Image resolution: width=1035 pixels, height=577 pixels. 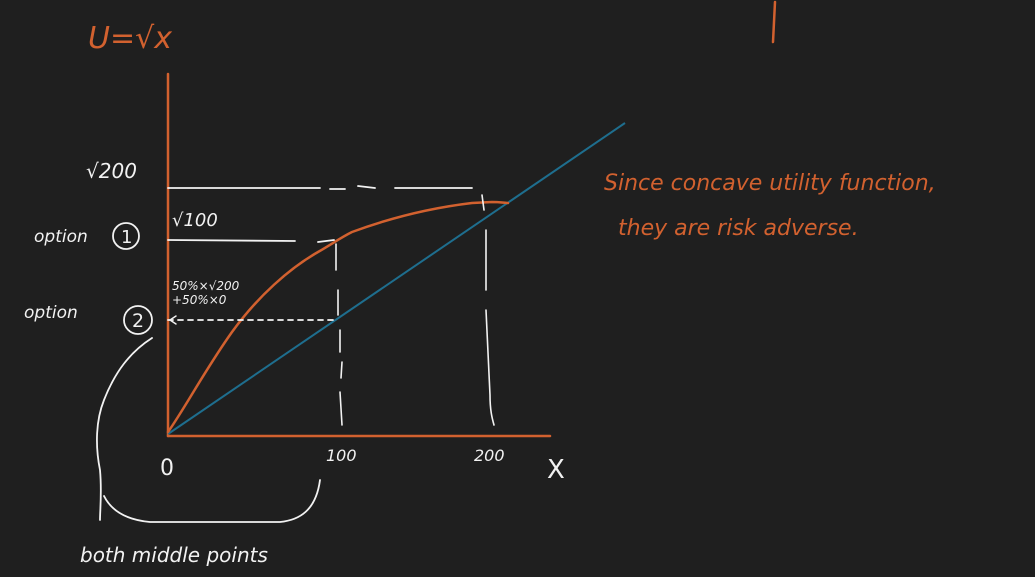 I want to click on guide-x200, so click(x=488, y=310).